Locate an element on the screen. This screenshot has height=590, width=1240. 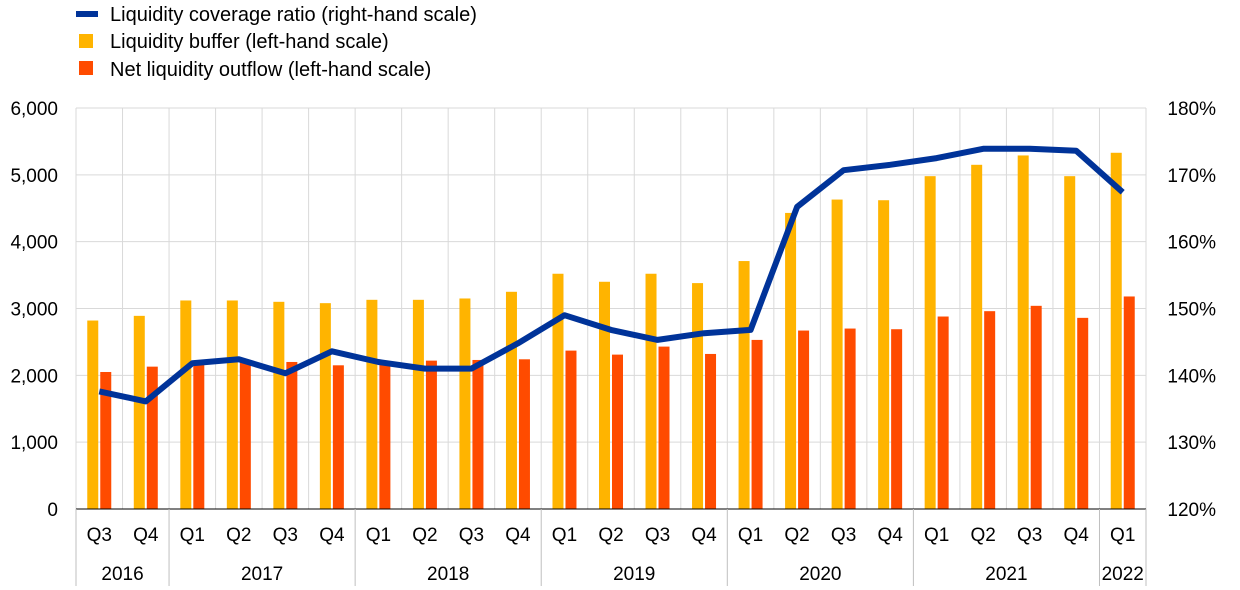
y-left-tick-label: 1,000 is located at coordinates (34, 443).